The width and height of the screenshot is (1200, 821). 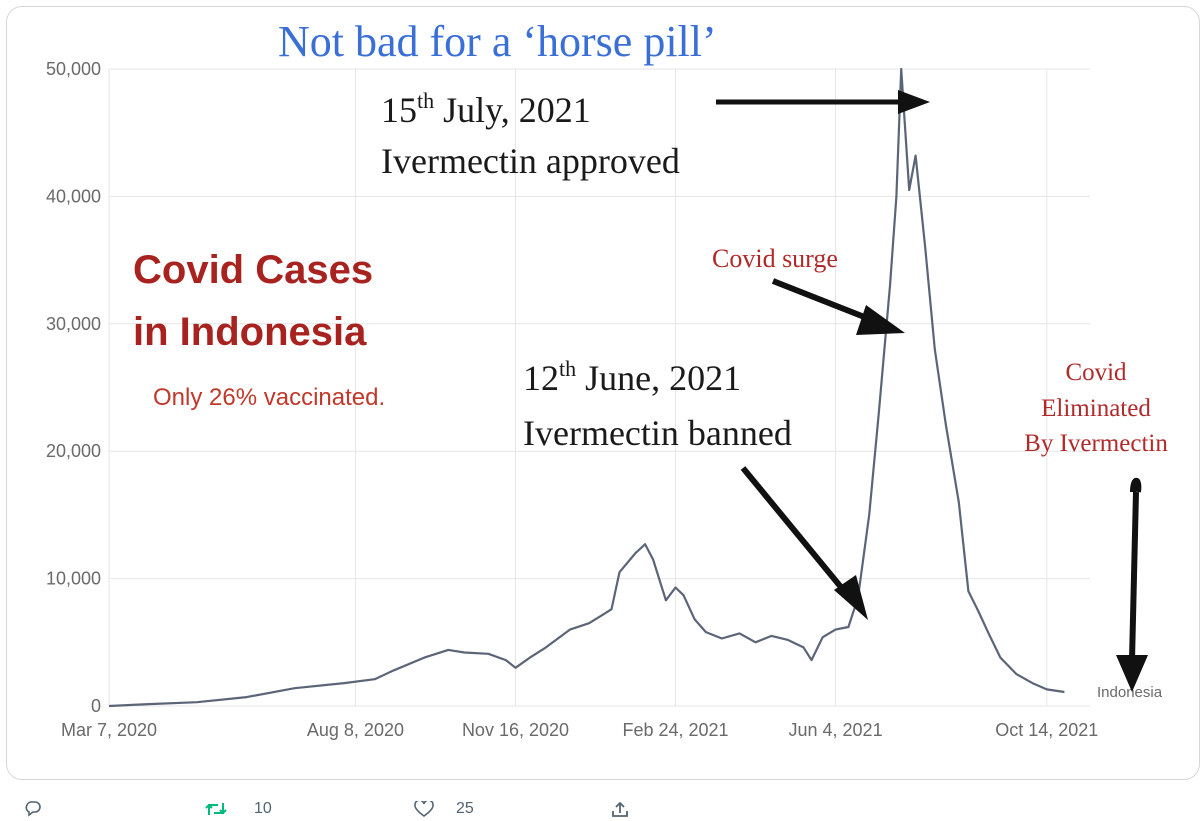 I want to click on y-tick-label: 20,000, so click(x=73, y=451).